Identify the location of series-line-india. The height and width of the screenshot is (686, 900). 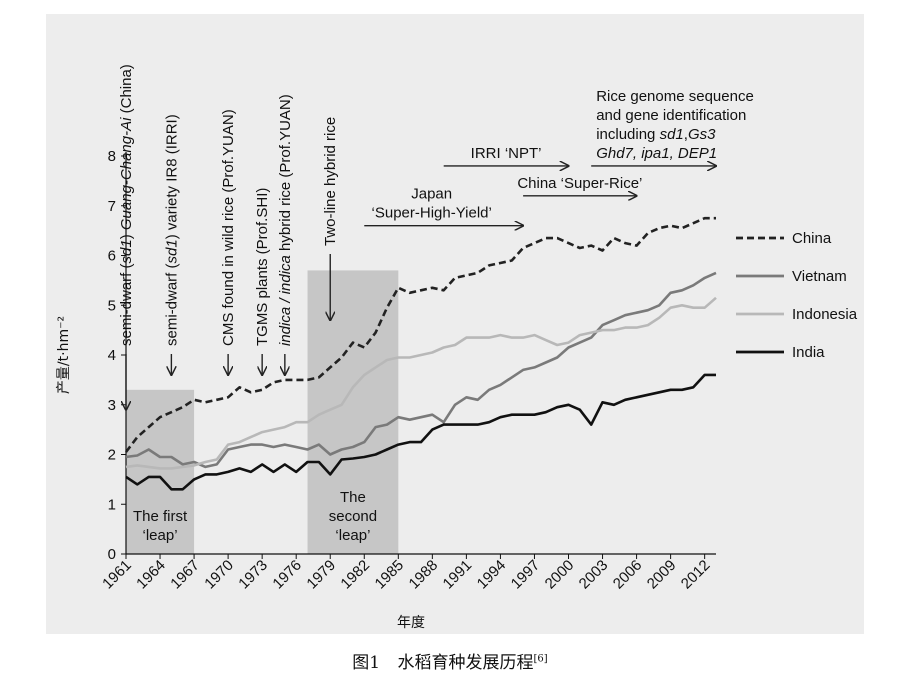
(420, 432).